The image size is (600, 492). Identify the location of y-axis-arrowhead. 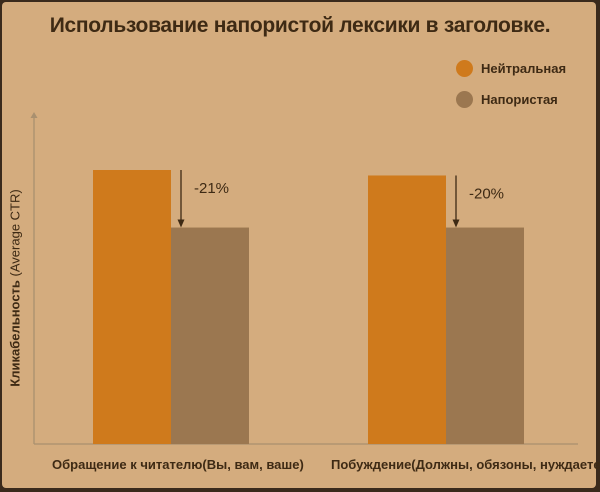
(34, 115).